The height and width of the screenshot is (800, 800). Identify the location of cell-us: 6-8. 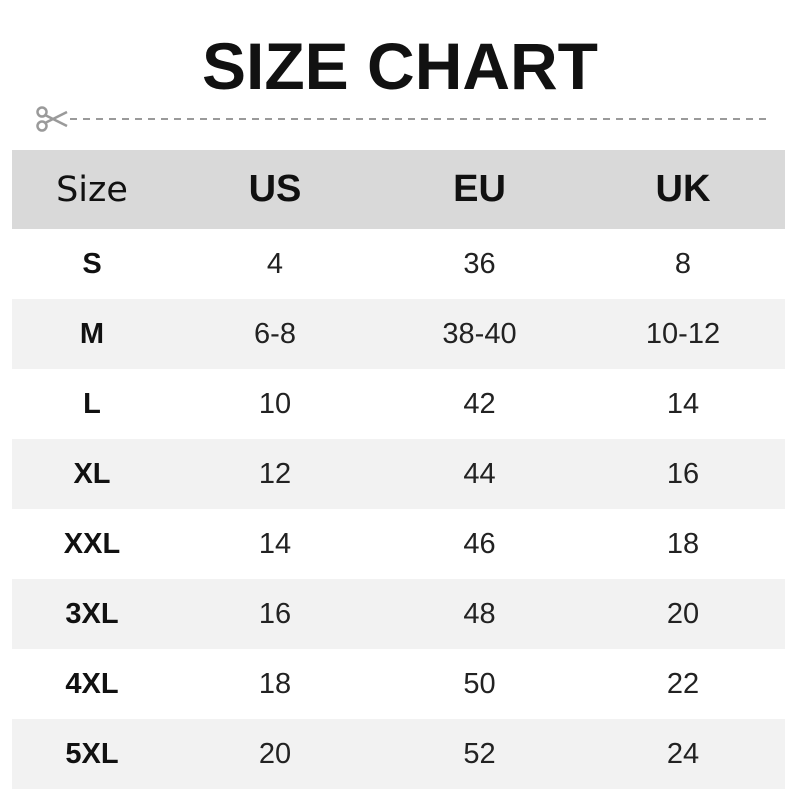
(275, 333).